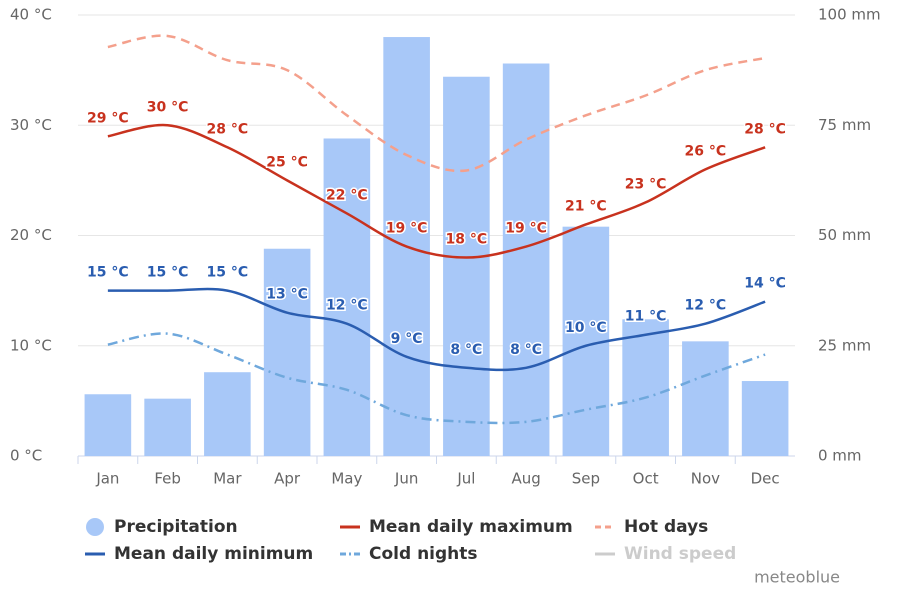  I want to click on y-tick-label: 10 °C, so click(31, 345).